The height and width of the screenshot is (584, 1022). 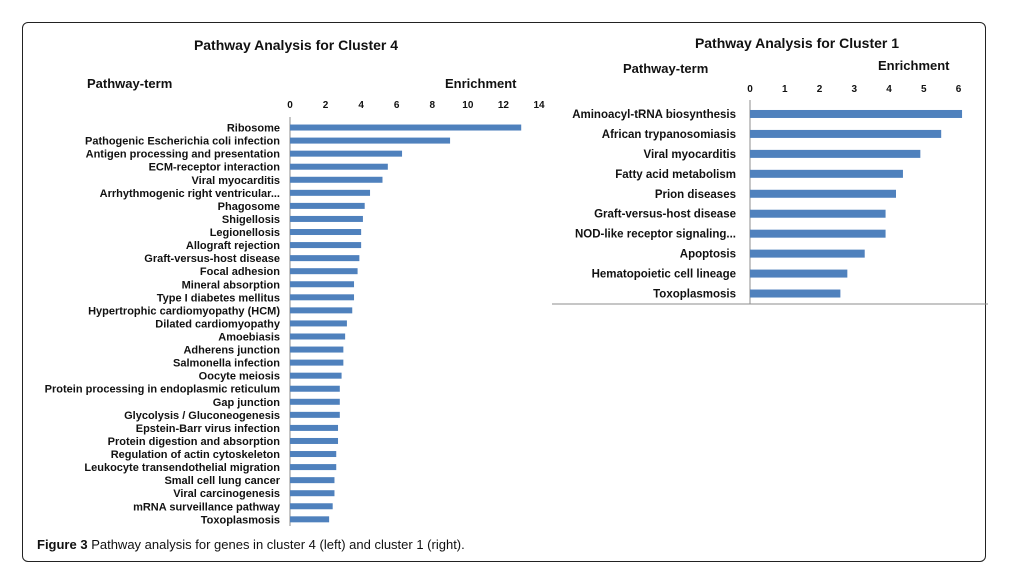 I want to click on x-tick-label: 3, so click(x=855, y=89).